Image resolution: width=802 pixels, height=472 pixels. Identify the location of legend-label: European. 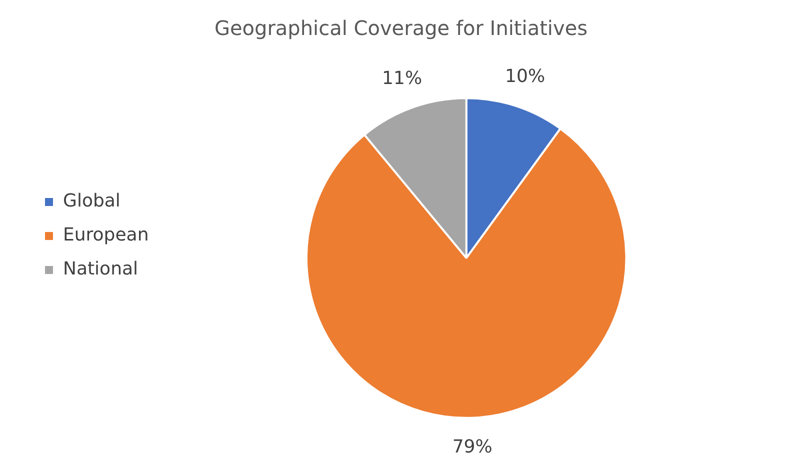
(106, 235).